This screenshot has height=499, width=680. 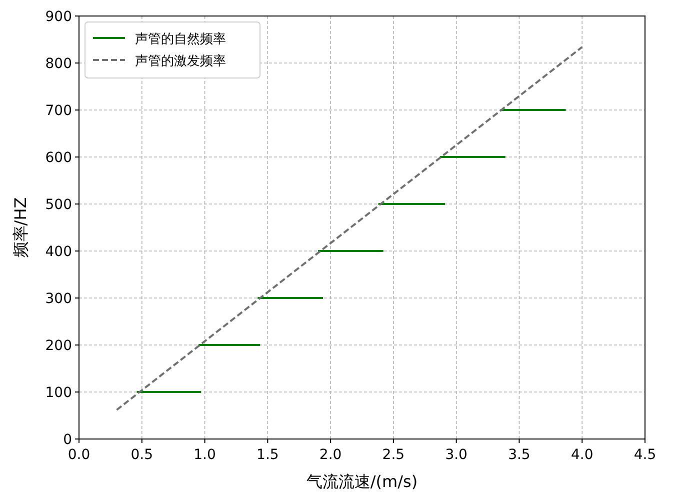 What do you see at coordinates (205, 455) in the screenshot?
I see `x-tick-label: 1.0` at bounding box center [205, 455].